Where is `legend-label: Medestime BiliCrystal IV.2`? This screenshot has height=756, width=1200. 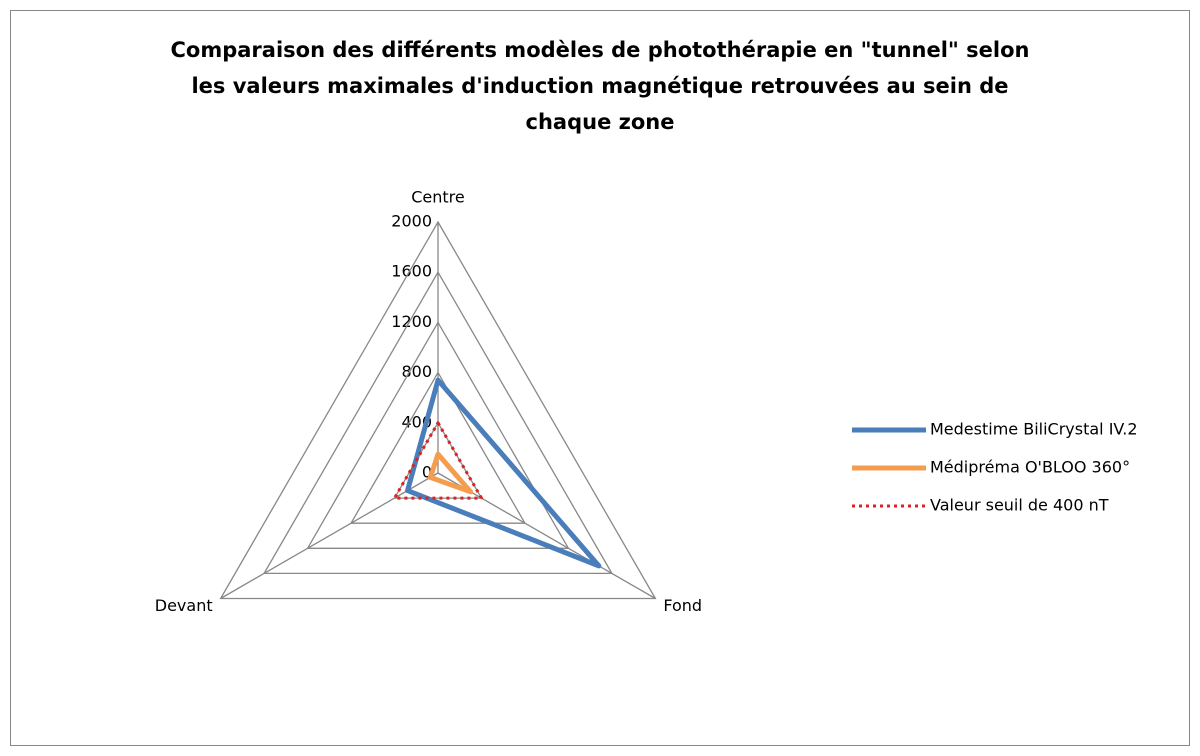 legend-label: Medestime BiliCrystal IV.2 is located at coordinates (1034, 429).